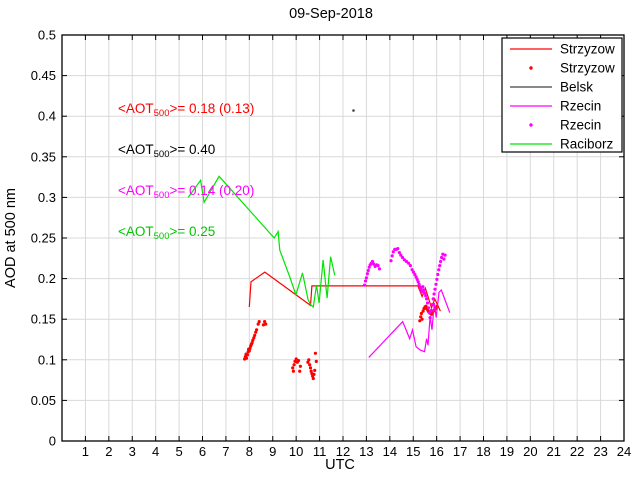 The image size is (640, 480). I want to click on y-tick-label: 0, so click(52, 441).